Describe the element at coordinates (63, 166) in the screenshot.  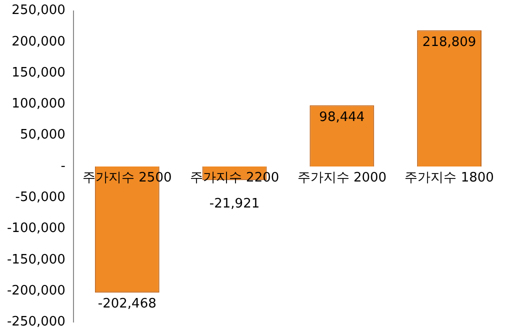
I see `y-tick-label: -` at that location.